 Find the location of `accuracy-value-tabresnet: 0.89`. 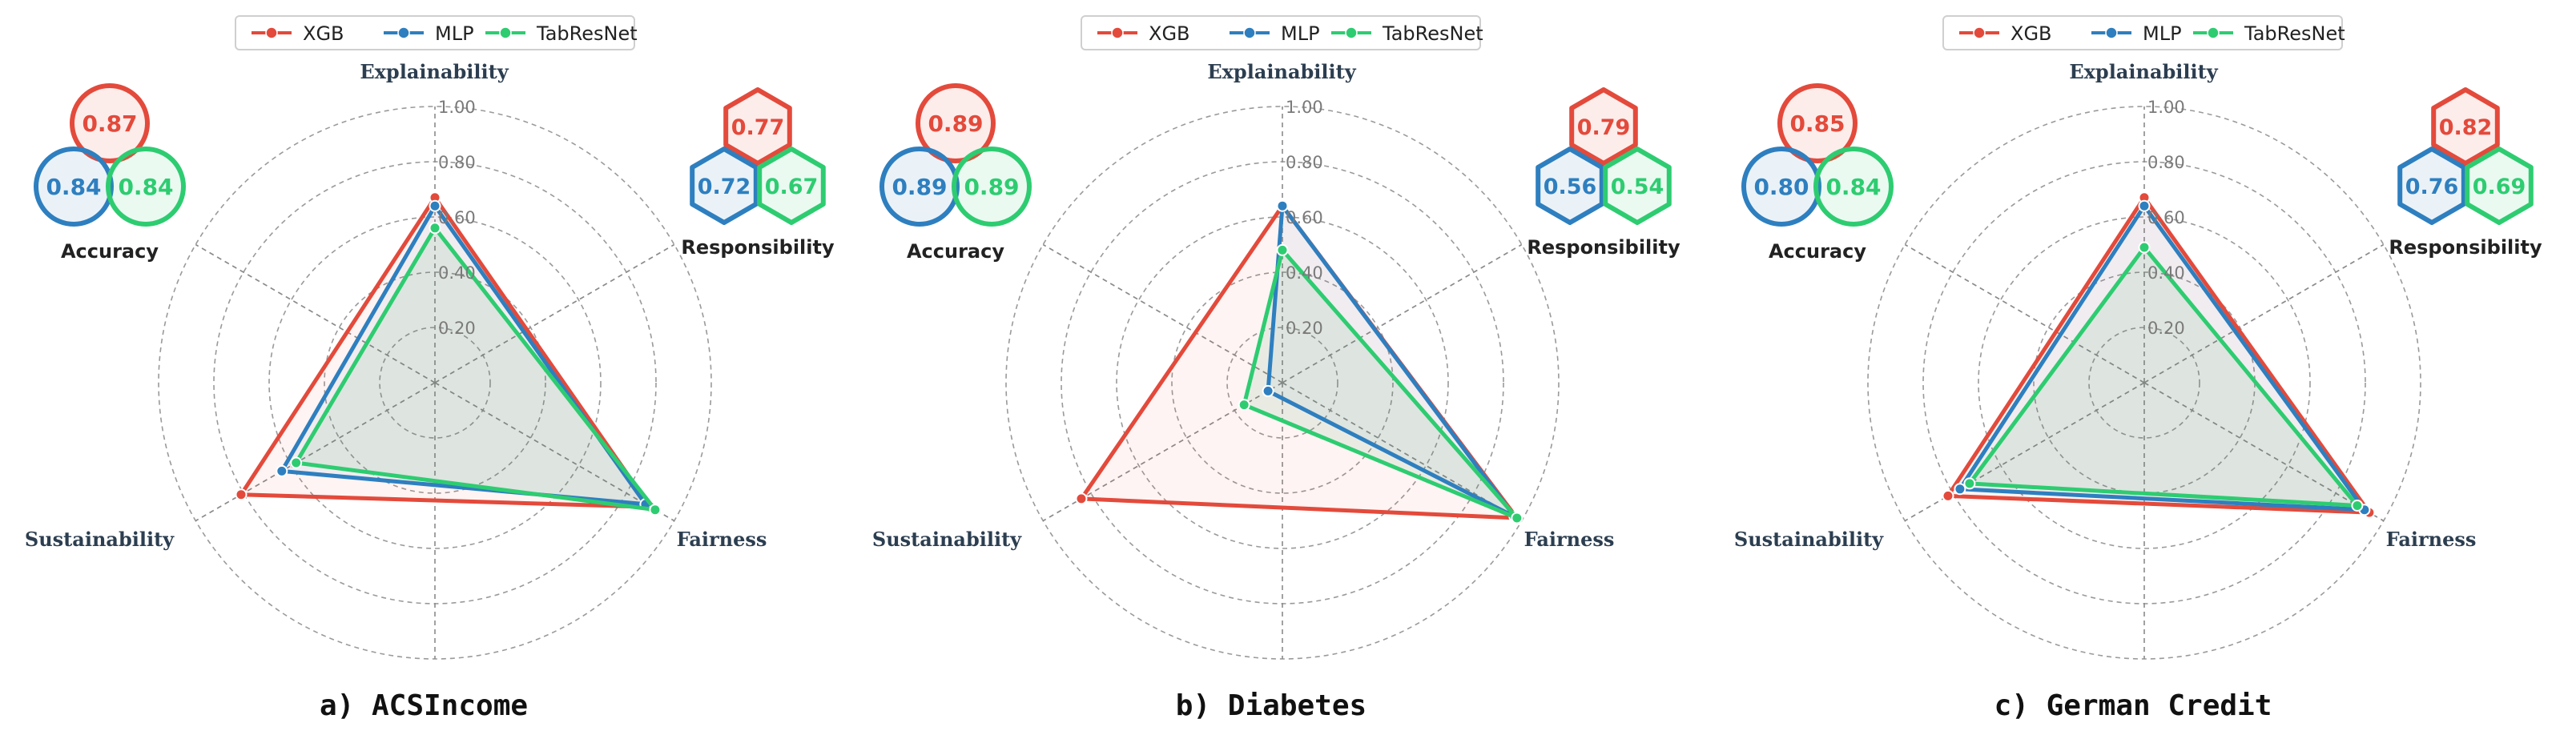

accuracy-value-tabresnet: 0.89 is located at coordinates (992, 187).